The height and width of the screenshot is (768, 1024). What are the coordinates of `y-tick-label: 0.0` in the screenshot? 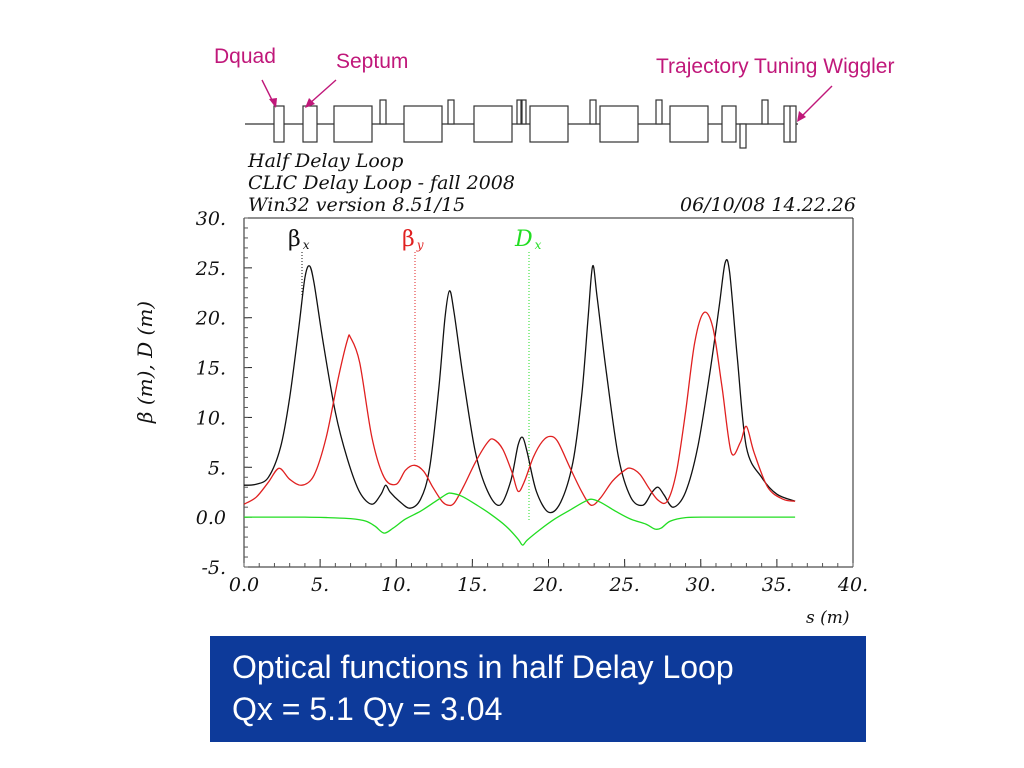 It's located at (211, 518).